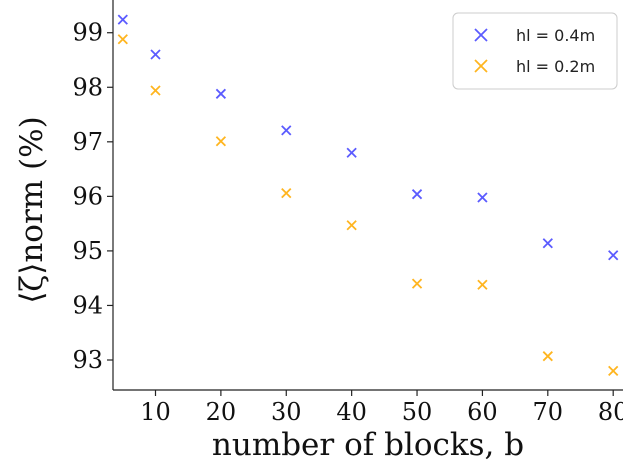 Image resolution: width=623 pixels, height=465 pixels. Describe the element at coordinates (286, 412) in the screenshot. I see `x-tick-label: 30` at that location.